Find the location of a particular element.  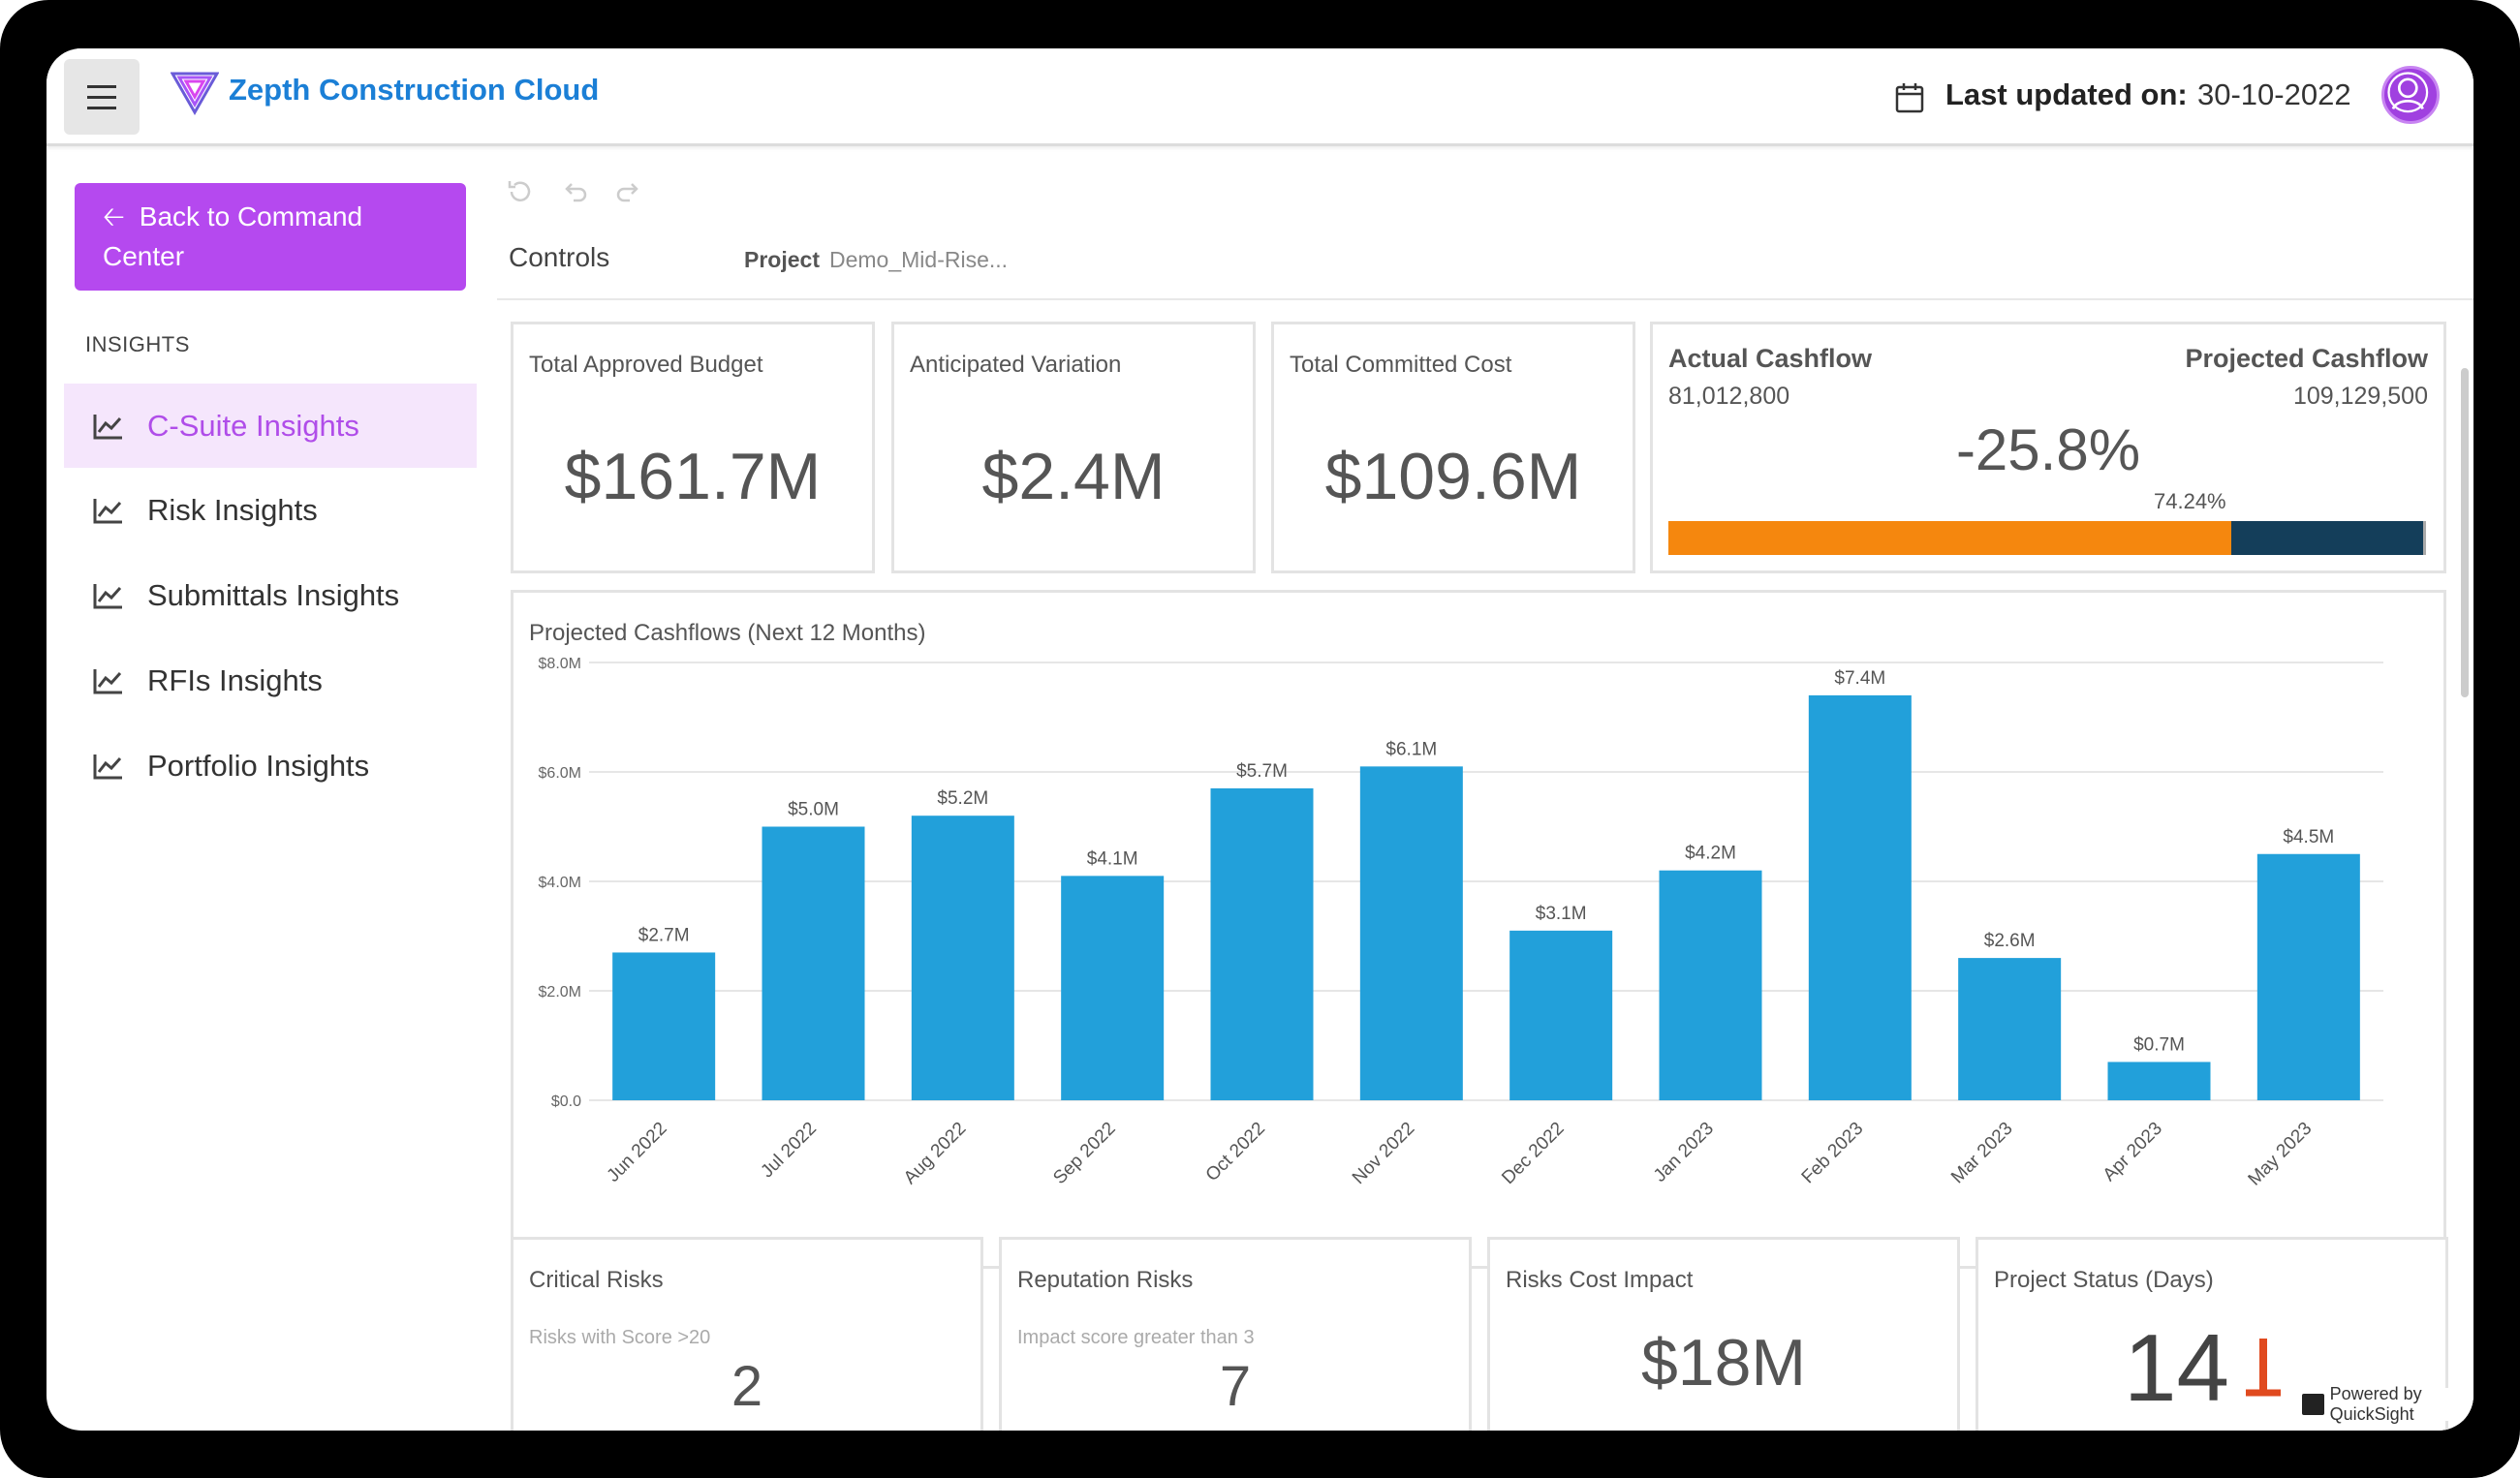

kpi-card-anticipated-variation: Anticipated Variation $2.4M is located at coordinates (1073, 447).